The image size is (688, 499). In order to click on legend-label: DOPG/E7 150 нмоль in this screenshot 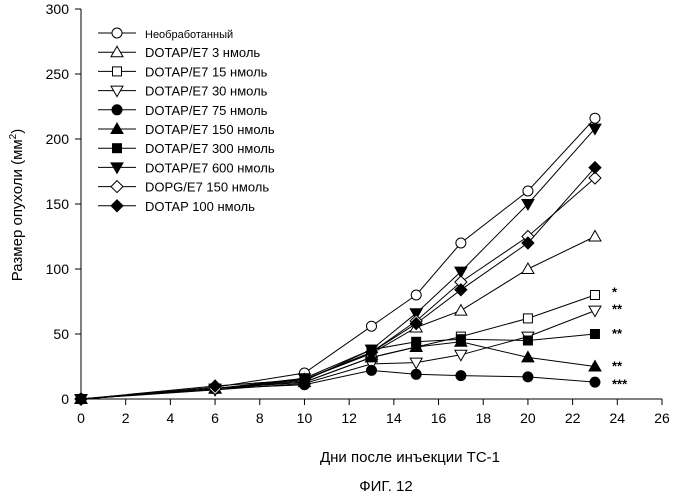, I will do `click(207, 187)`.